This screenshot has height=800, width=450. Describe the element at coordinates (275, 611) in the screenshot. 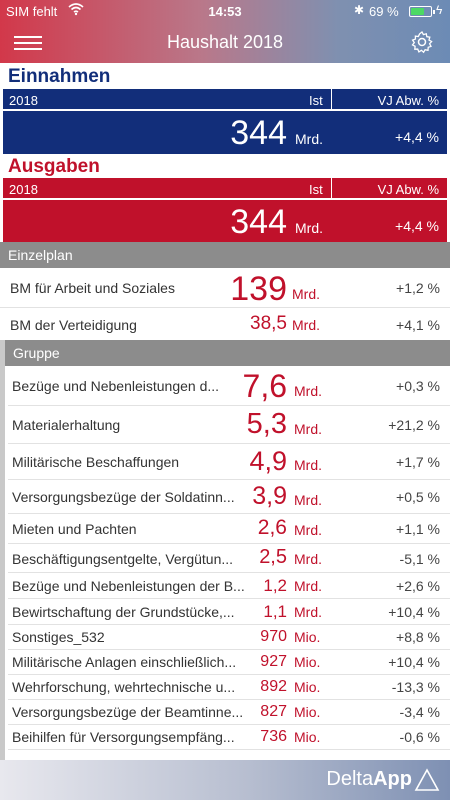

I see `row-value: 1,1` at that location.